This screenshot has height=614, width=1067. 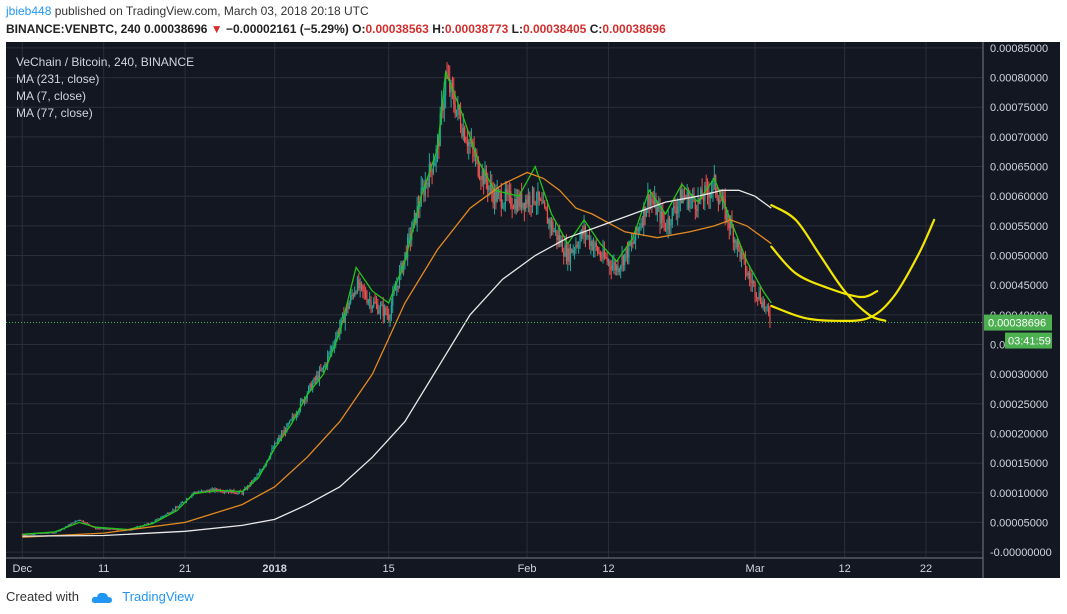 I want to click on tradingview-link: TradingView, so click(x=158, y=596).